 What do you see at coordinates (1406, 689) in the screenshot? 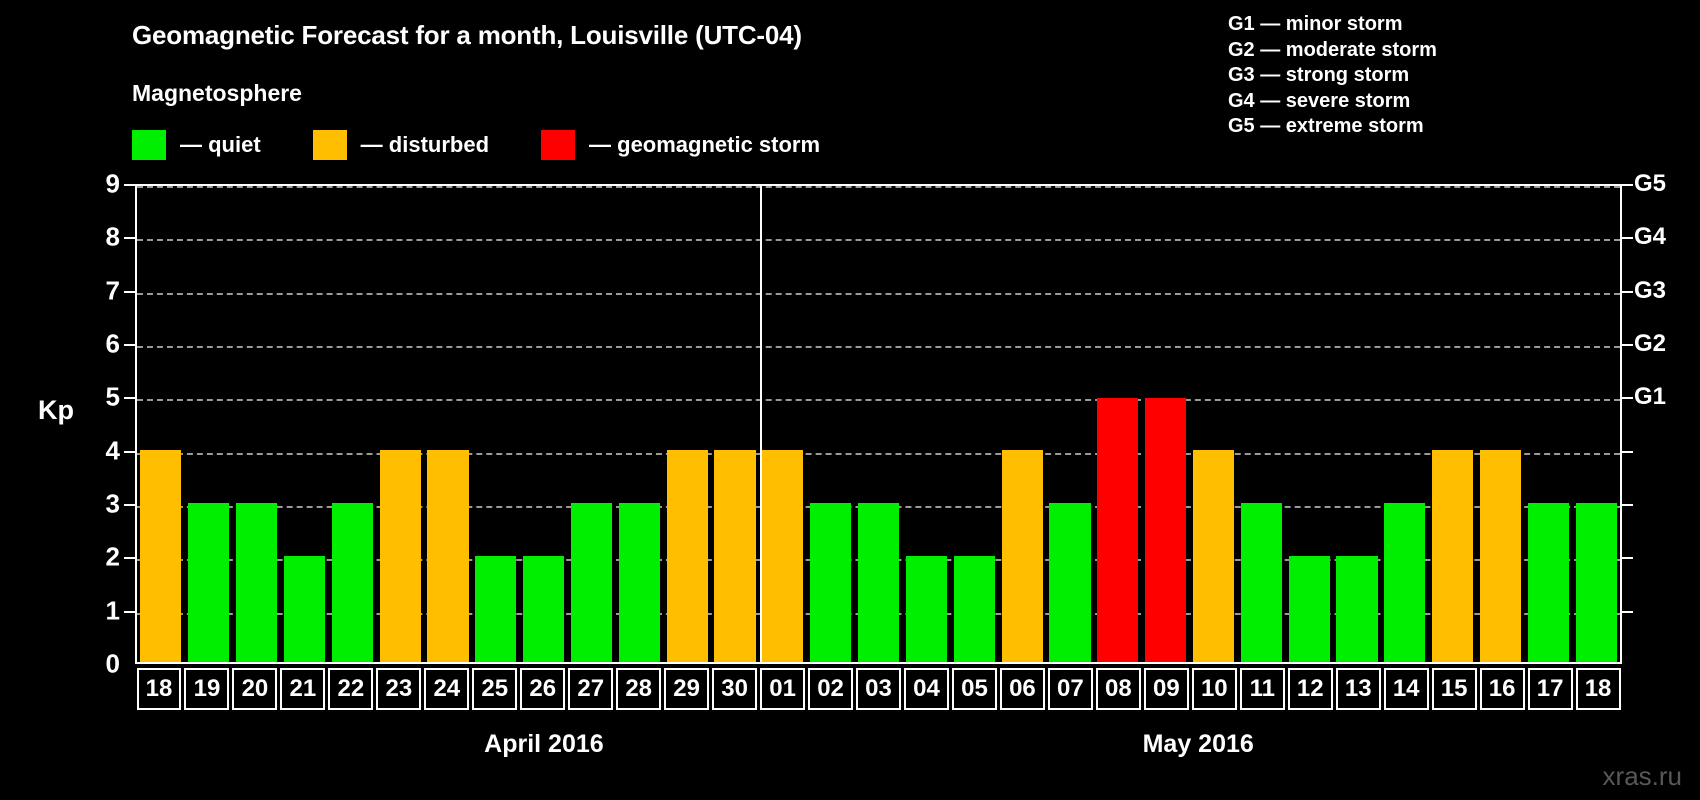
I see `date-label: 14` at bounding box center [1406, 689].